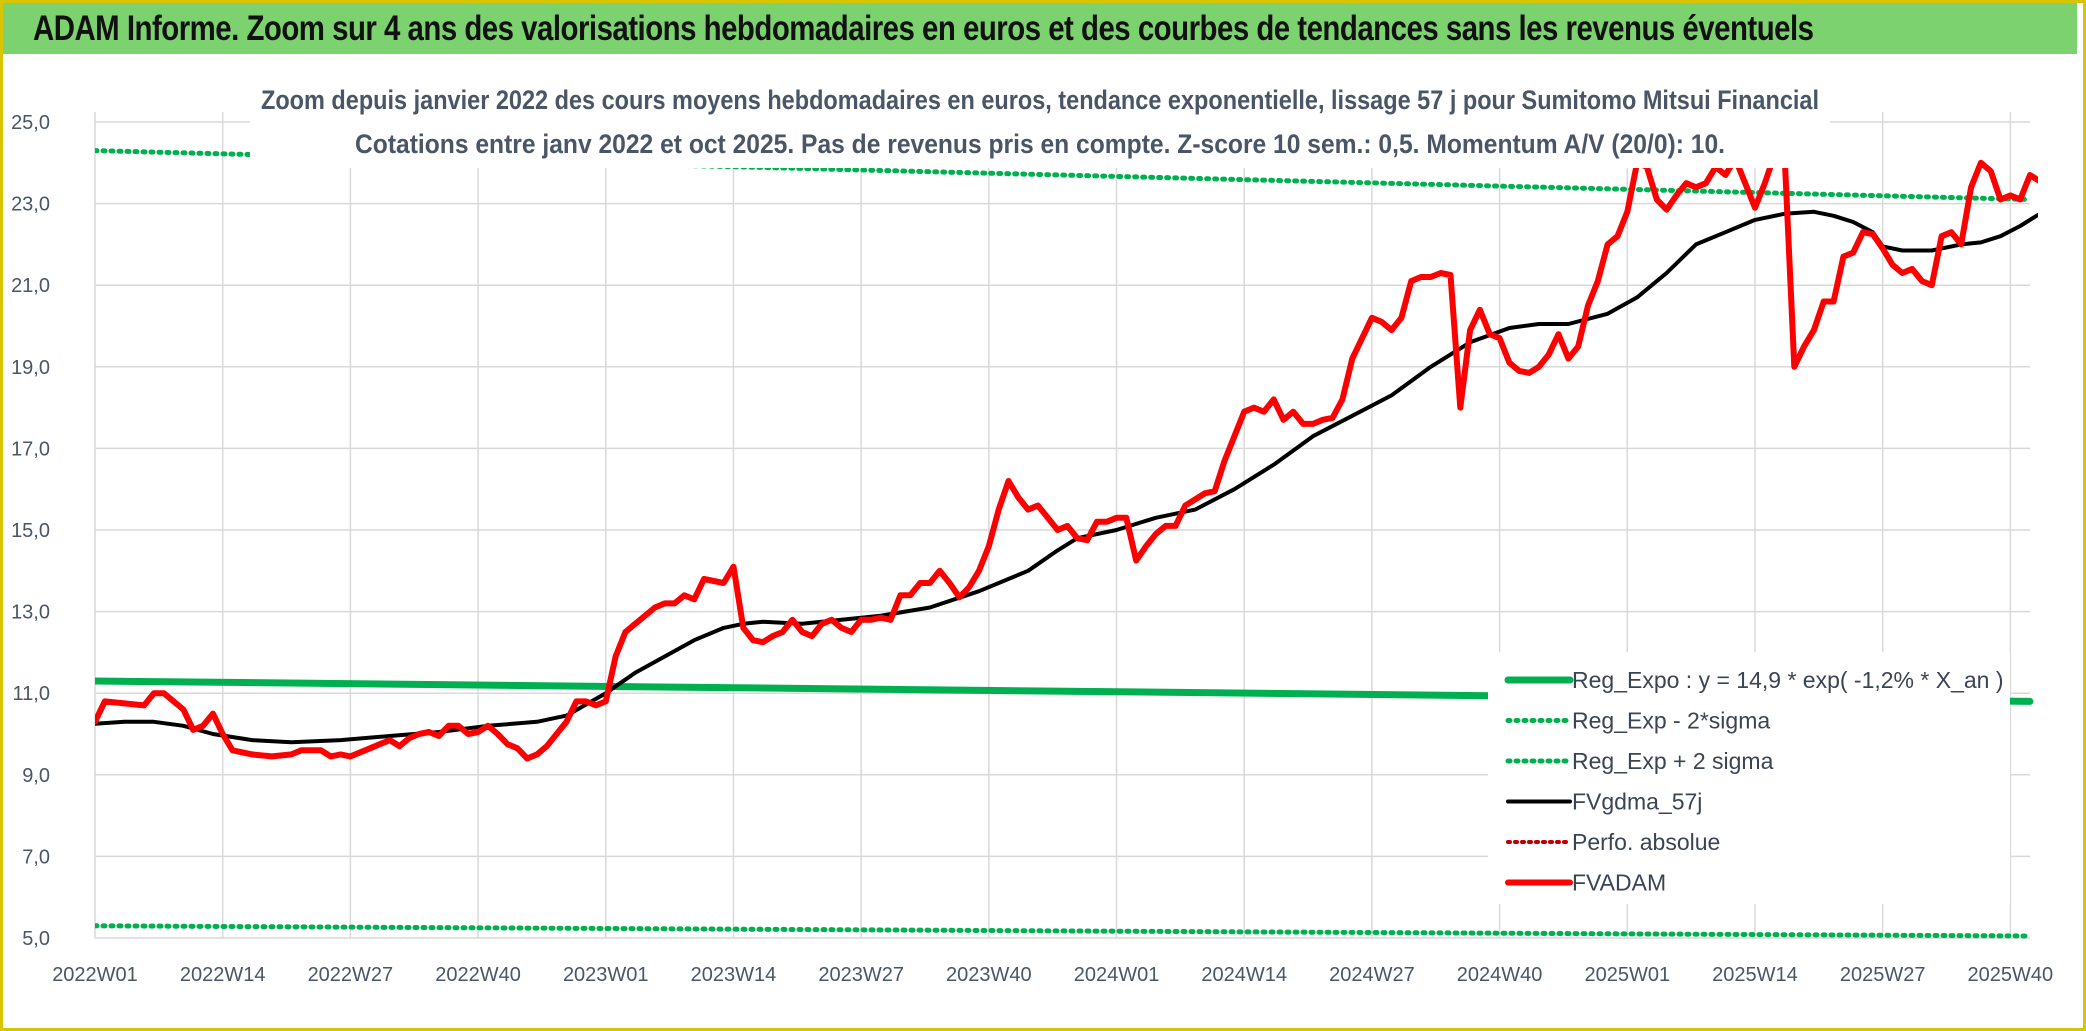 This screenshot has width=2086, height=1031. I want to click on x-tick-label: 2024W01, so click(1117, 975).